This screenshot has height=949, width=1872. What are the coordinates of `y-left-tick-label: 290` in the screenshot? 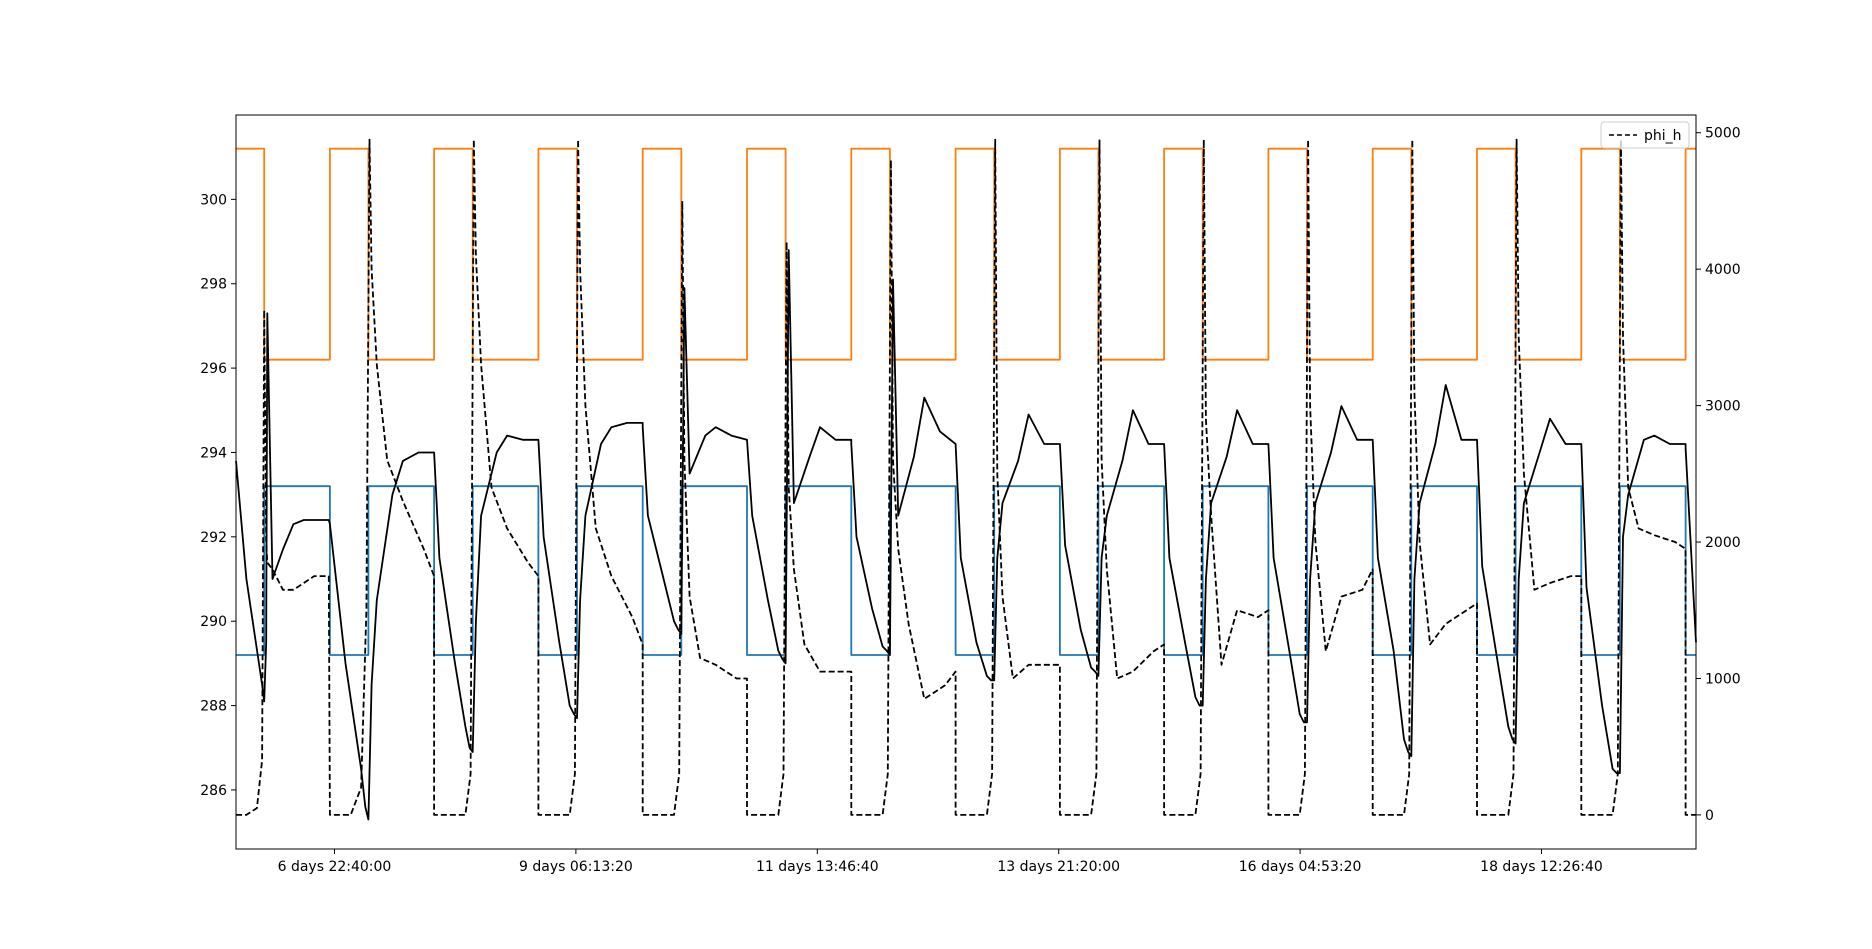 It's located at (213, 622).